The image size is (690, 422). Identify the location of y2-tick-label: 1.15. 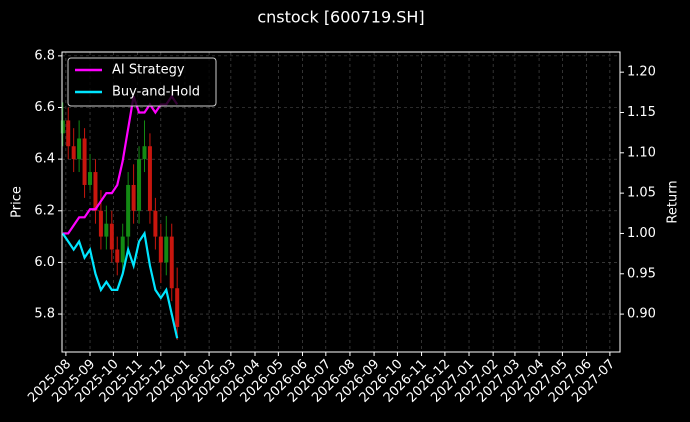
(641, 112).